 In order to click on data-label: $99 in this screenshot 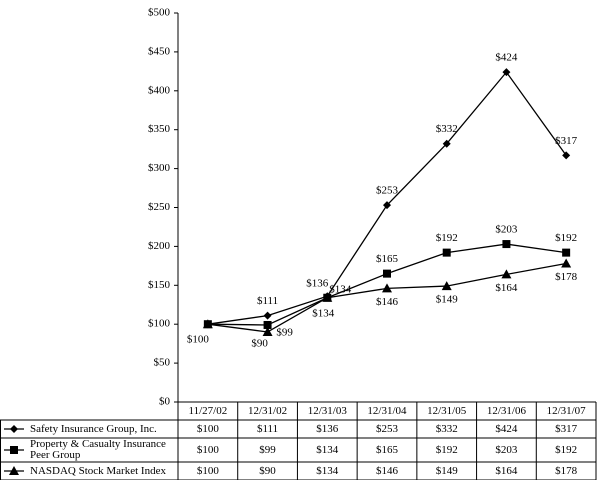, I will do `click(284, 333)`.